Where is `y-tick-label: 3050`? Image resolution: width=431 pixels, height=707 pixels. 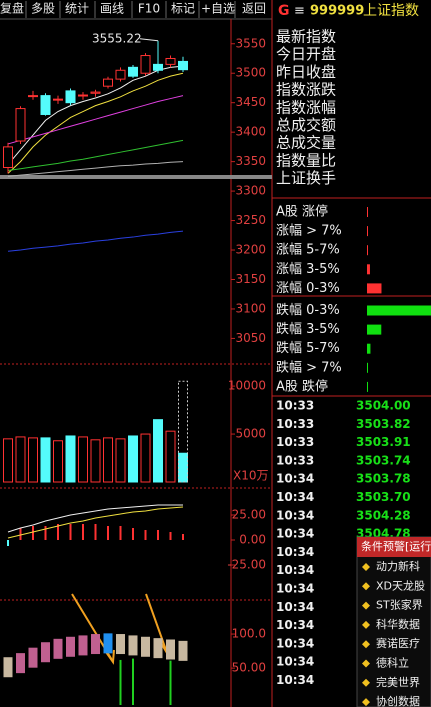 y-tick-label: 3050 is located at coordinates (250, 338).